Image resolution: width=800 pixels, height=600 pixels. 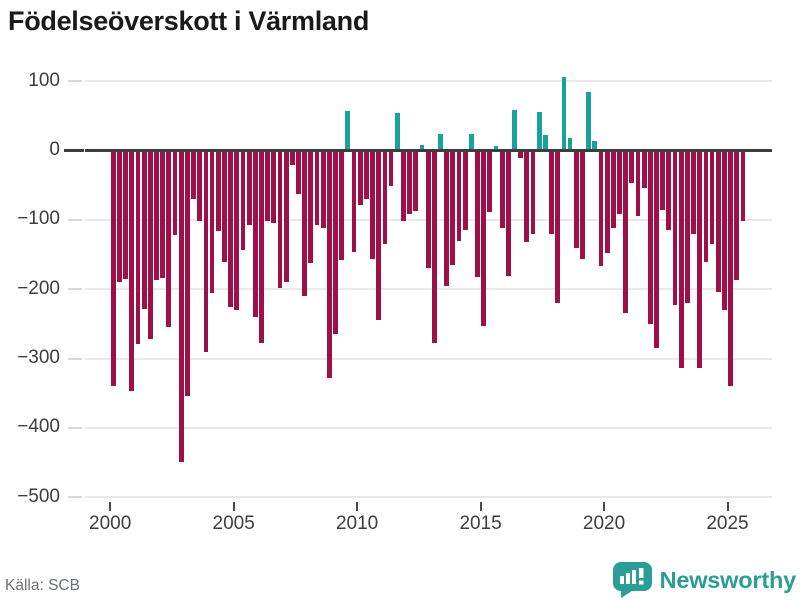 What do you see at coordinates (545, 143) in the screenshot?
I see `bar-2017Q3` at bounding box center [545, 143].